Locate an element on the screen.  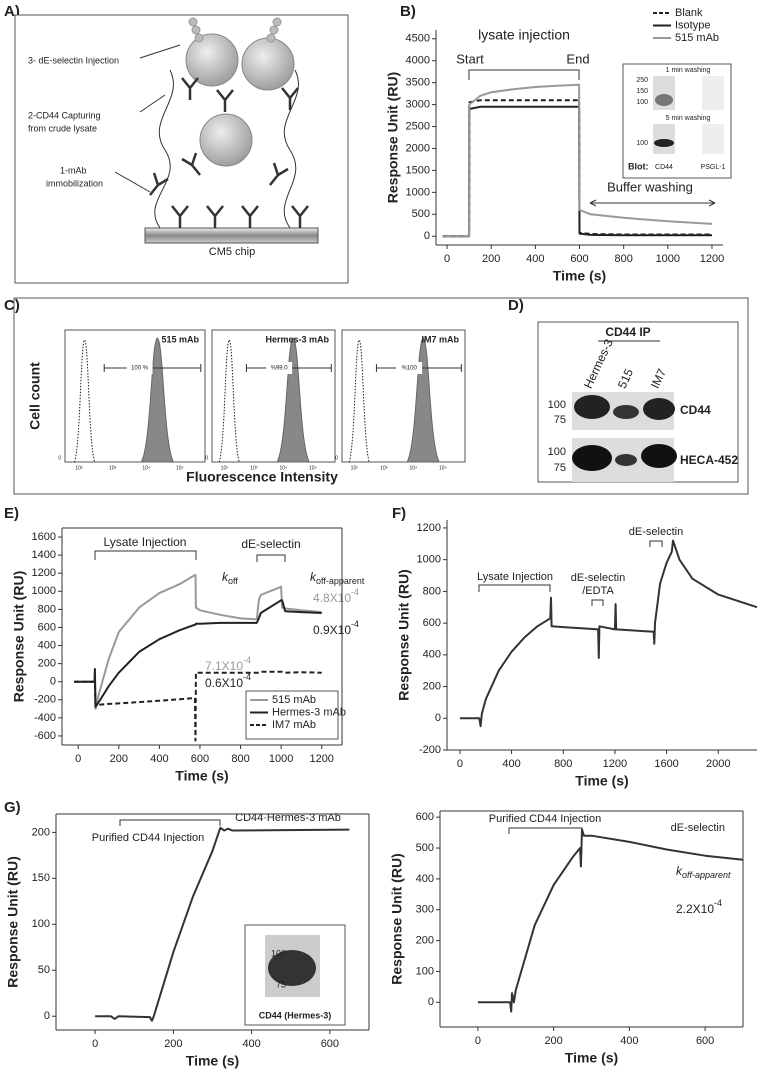
row-label: HECA-452 is located at coordinates (709, 460).